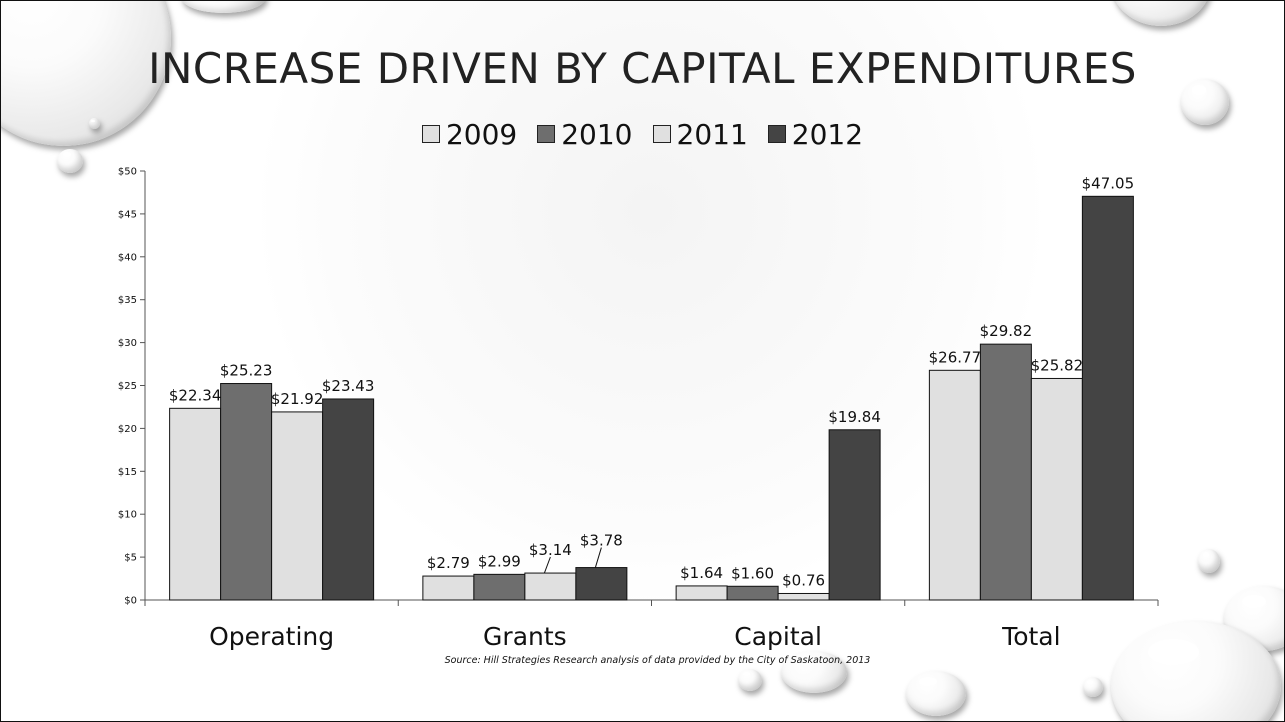  I want to click on y-tick-label: $40, so click(127, 257).